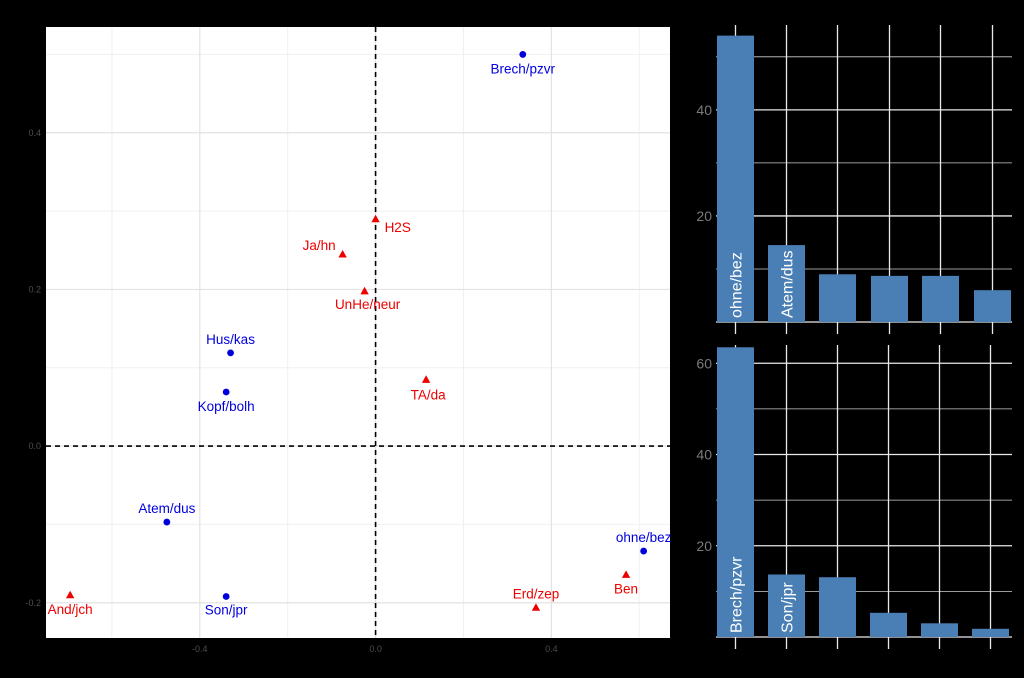 Image resolution: width=1024 pixels, height=678 pixels. Describe the element at coordinates (551, 649) in the screenshot. I see `x-tick-label: 0.4` at that location.